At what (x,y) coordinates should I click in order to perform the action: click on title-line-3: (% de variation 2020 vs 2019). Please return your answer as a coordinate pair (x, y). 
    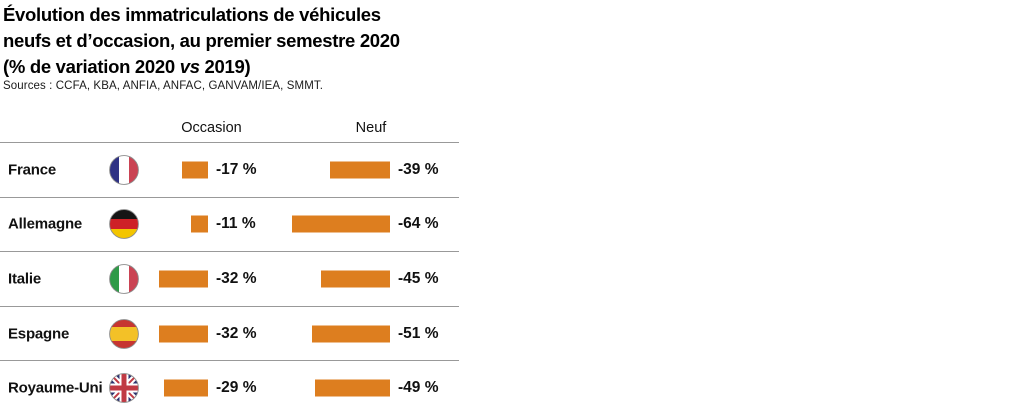
    Looking at the image, I should click on (201, 67).